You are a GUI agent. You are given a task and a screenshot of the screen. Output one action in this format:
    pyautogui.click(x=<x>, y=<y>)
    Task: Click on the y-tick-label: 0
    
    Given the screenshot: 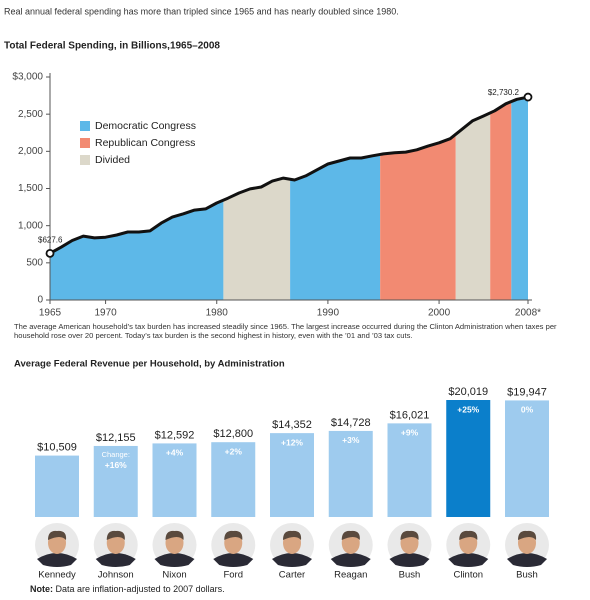 What is the action you would take?
    pyautogui.click(x=40, y=300)
    